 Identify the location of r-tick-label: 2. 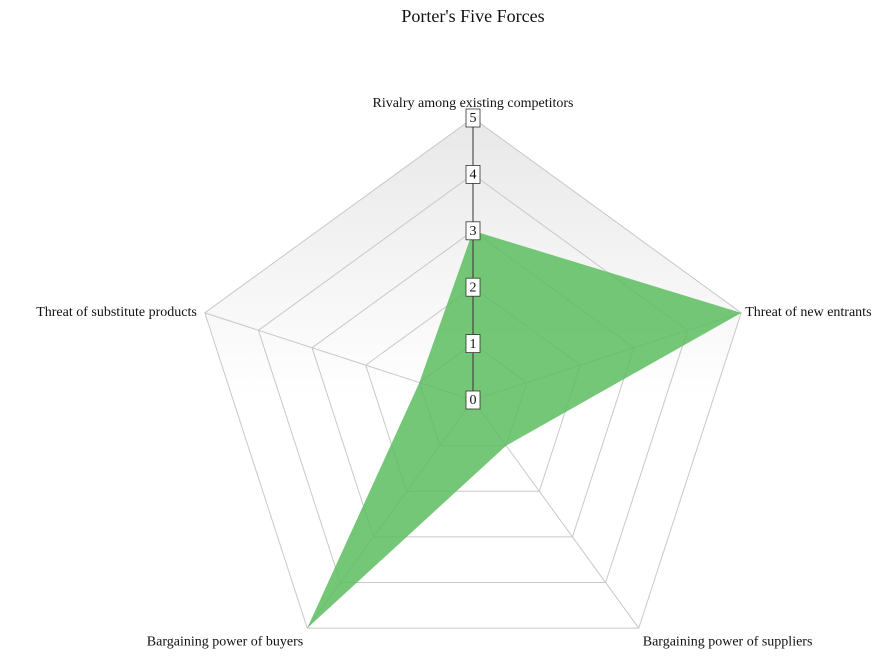
(473, 287).